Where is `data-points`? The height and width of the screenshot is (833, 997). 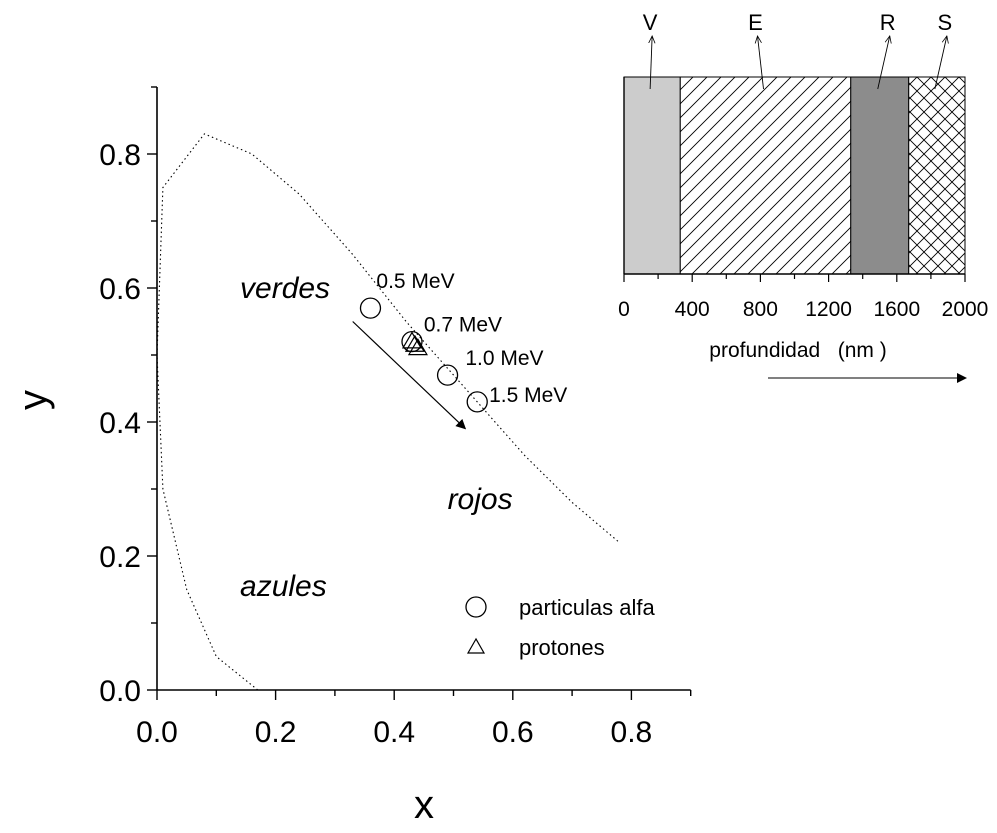 data-points is located at coordinates (423, 355).